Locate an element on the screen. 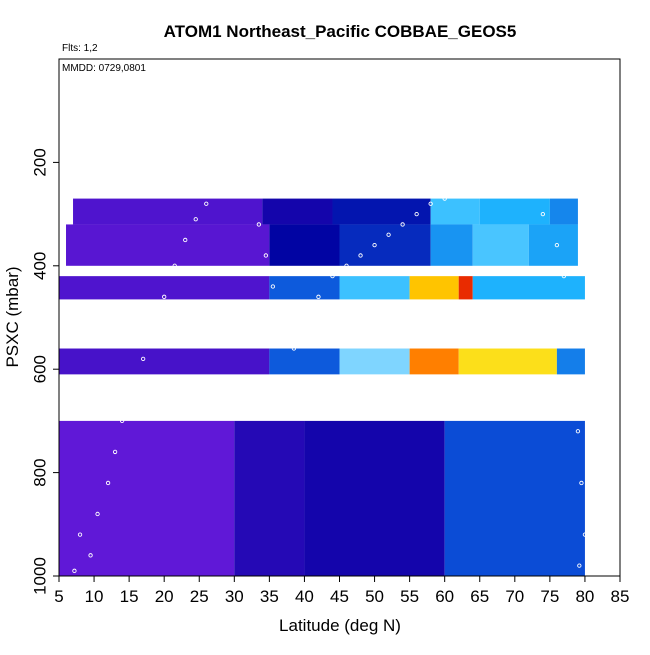  x-axis: 5 10 15 20 25 30 35 40 45 50 55 60 65 70 75 80 85 is located at coordinates (341, 591).